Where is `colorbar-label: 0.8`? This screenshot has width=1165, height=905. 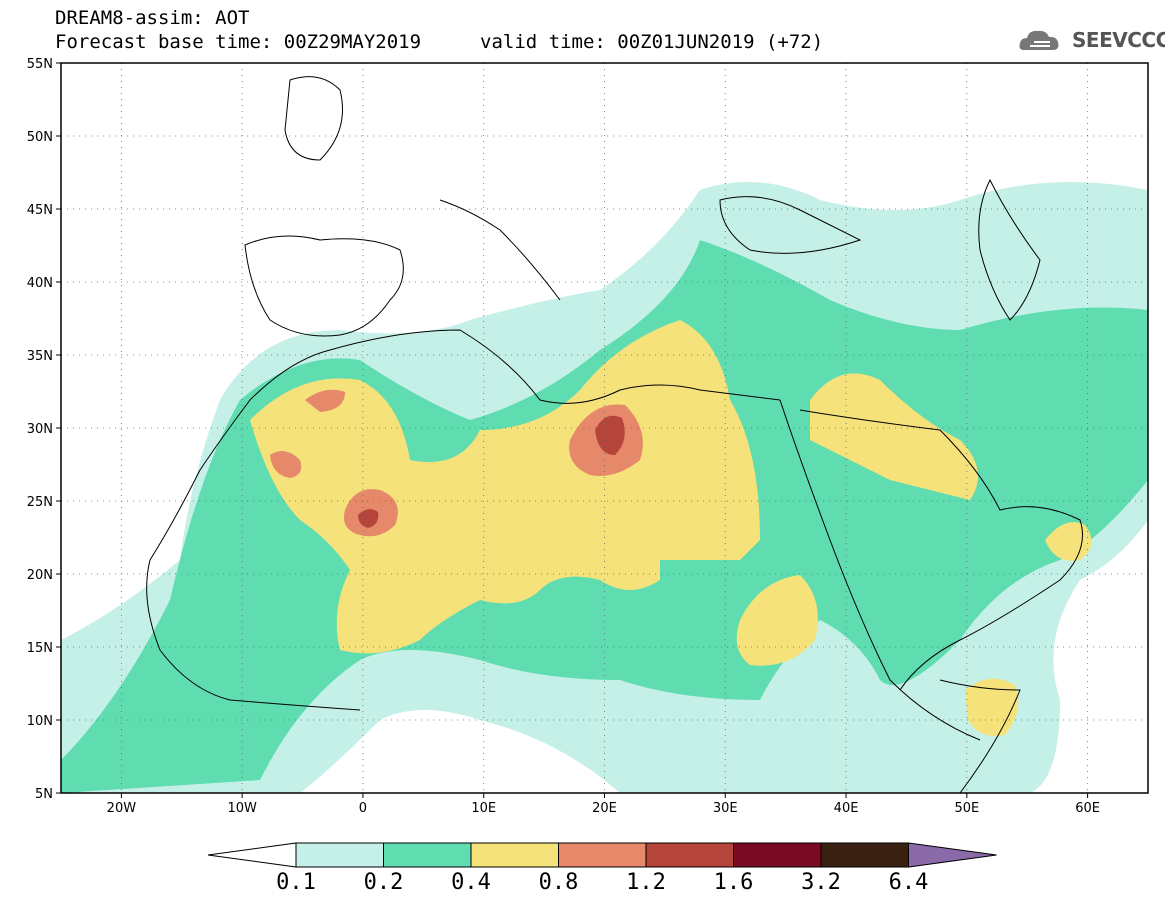 colorbar-label: 0.8 is located at coordinates (558, 882).